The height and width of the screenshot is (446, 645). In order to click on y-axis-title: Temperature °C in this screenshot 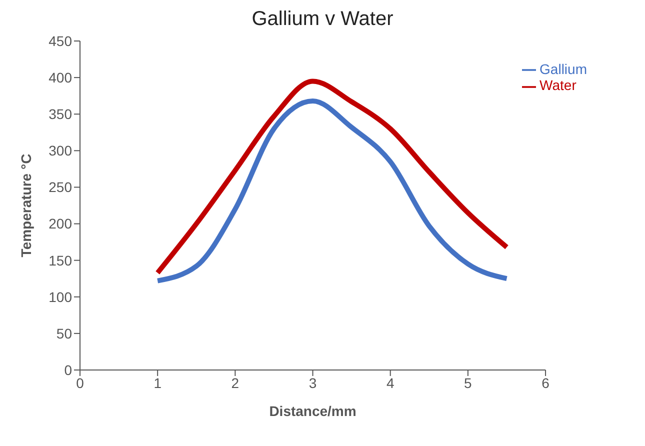, I will do `click(26, 206)`.